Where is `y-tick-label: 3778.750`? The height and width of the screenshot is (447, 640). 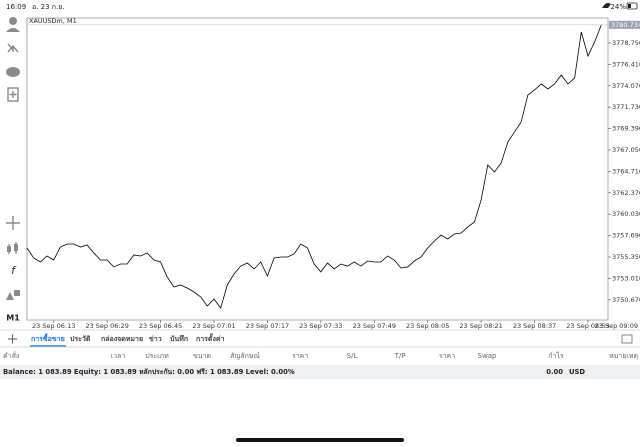
y-tick-label: 3778.750 is located at coordinates (626, 43).